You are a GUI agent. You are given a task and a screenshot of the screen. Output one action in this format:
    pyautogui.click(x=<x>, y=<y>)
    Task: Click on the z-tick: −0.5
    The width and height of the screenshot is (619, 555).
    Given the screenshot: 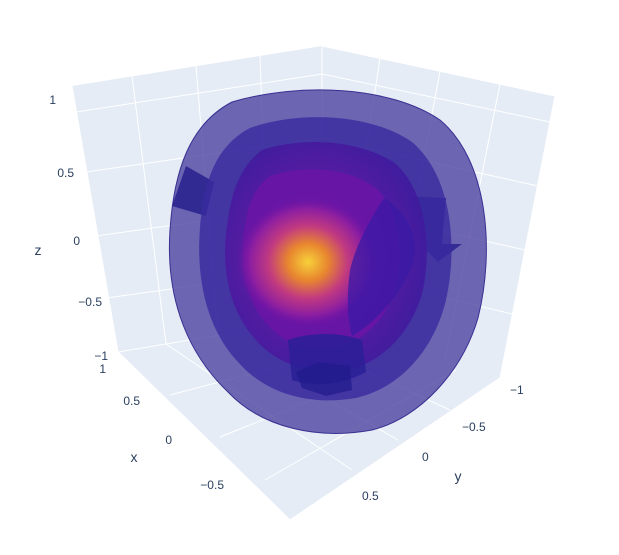 What is the action you would take?
    pyautogui.click(x=90, y=302)
    